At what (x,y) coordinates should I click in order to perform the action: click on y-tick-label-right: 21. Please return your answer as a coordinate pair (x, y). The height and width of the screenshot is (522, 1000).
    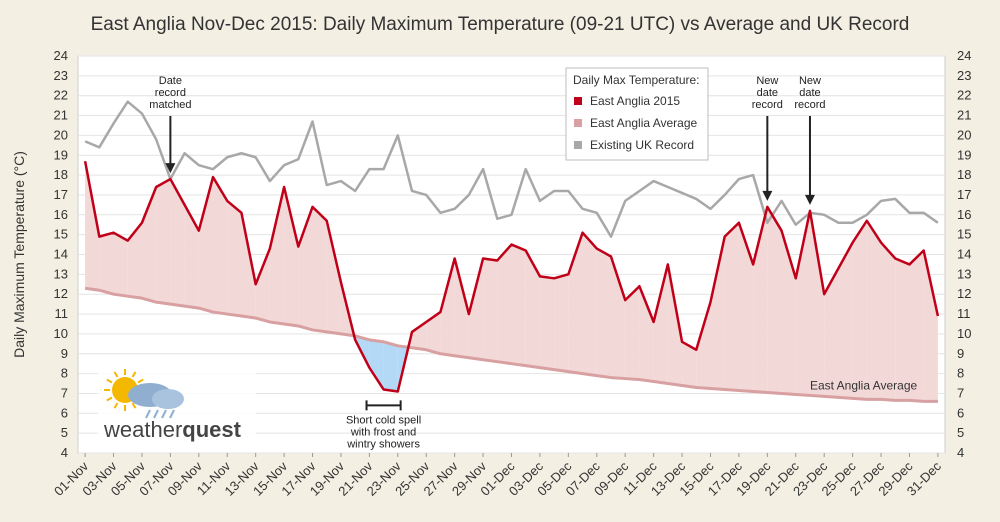
    Looking at the image, I should click on (964, 115).